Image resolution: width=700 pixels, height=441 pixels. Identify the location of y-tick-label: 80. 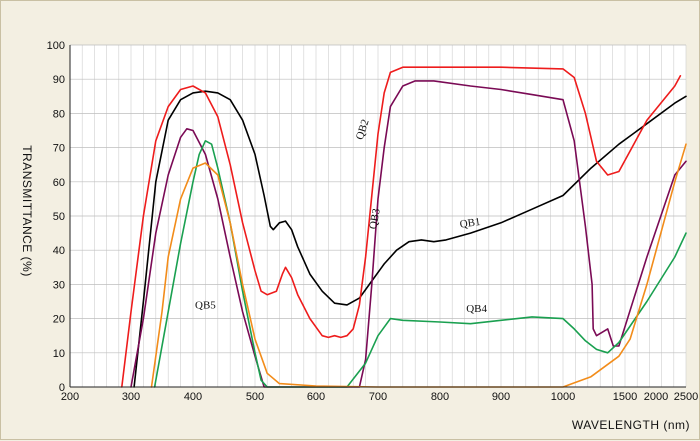
(59, 114).